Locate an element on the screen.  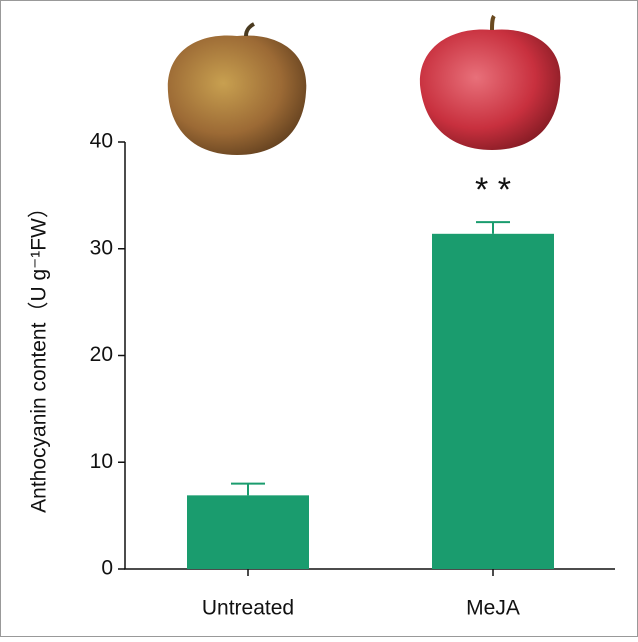
apple-untreated is located at coordinates (237, 88).